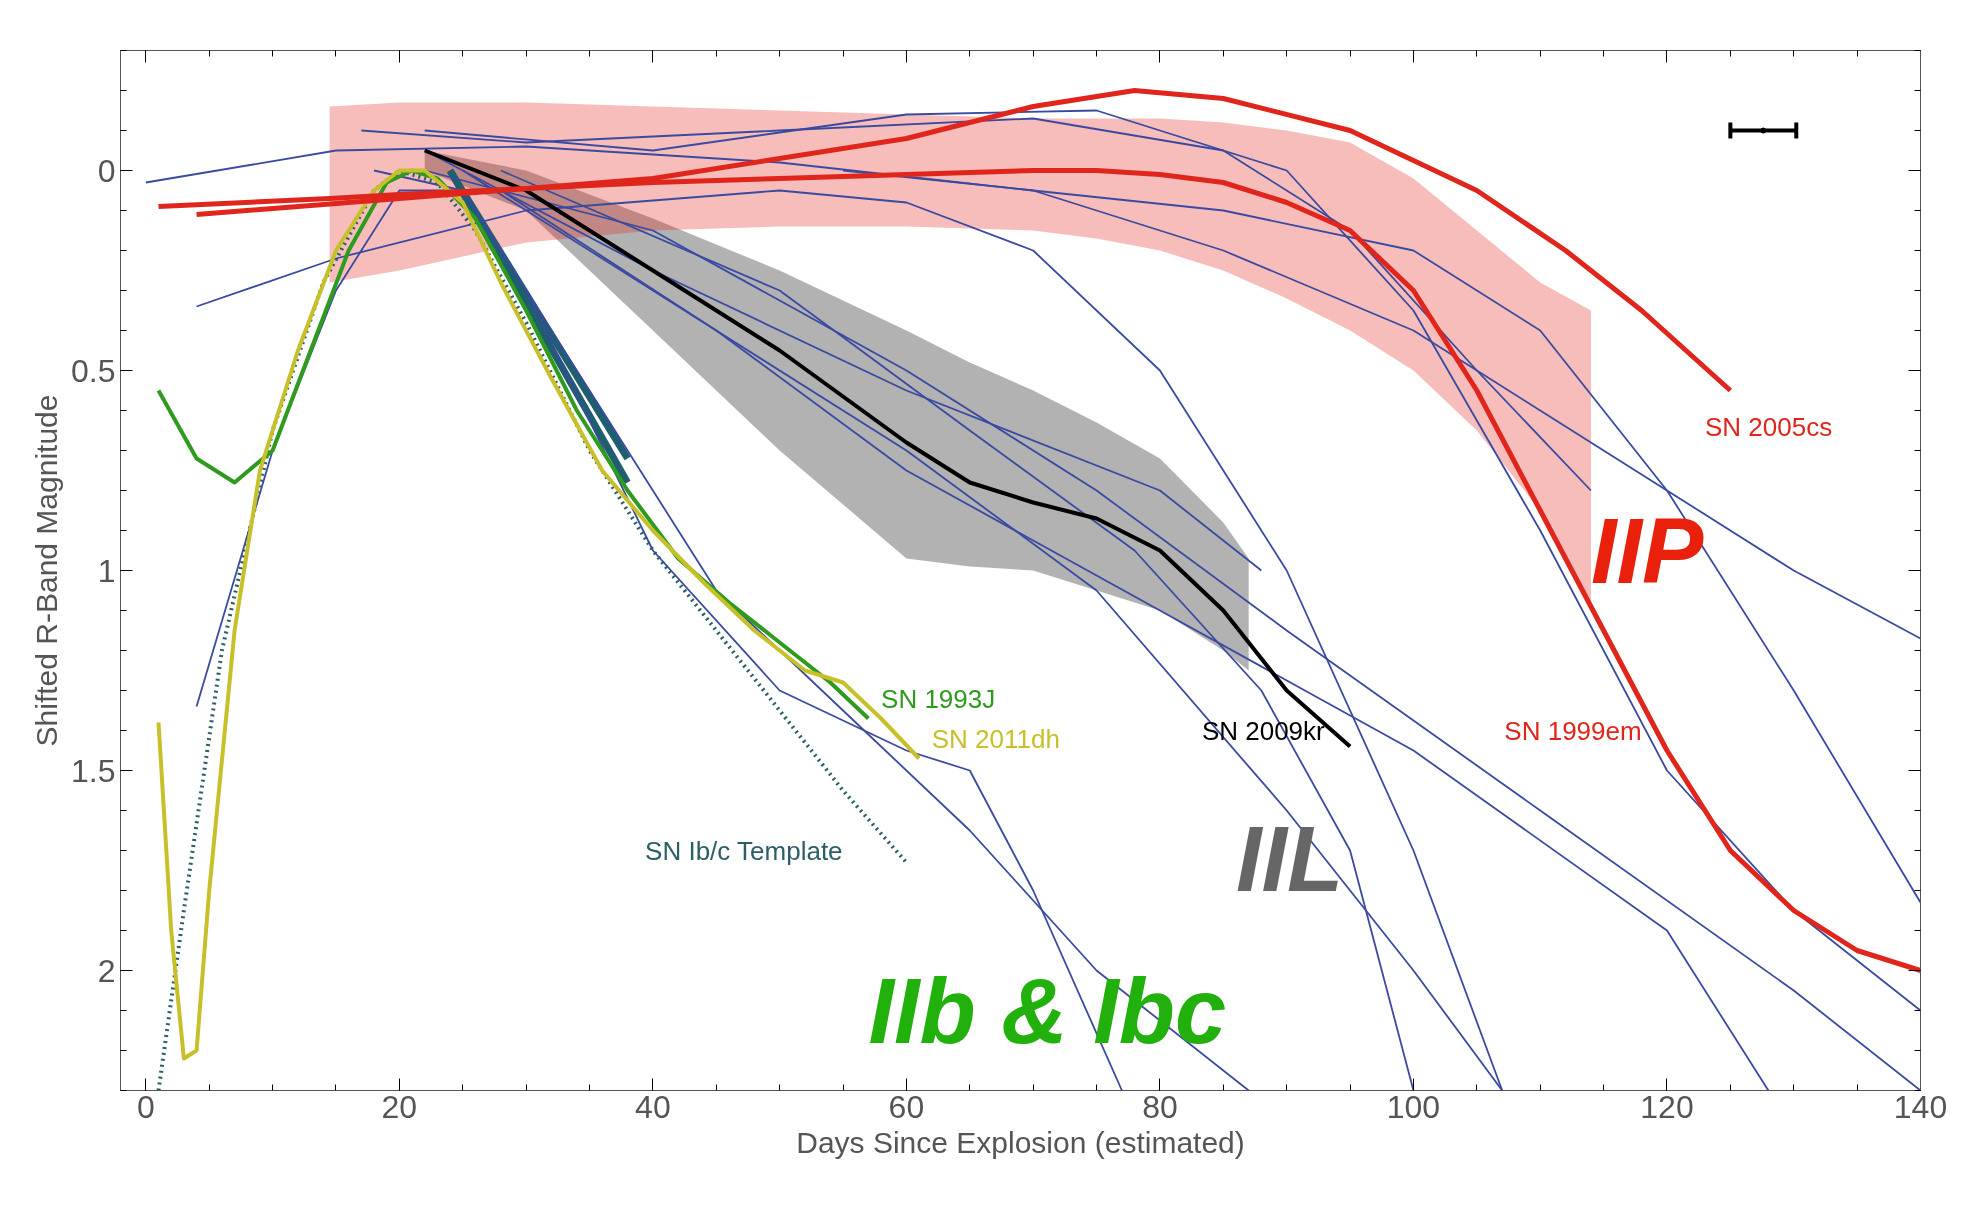 Image resolution: width=1976 pixels, height=1213 pixels. I want to click on series-label: SN 2005cs, so click(1769, 426).